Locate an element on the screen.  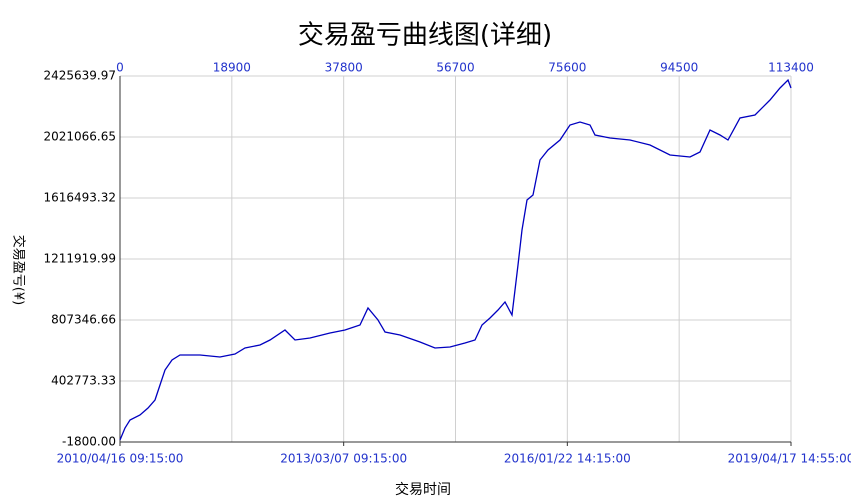
x-axis-title: 交易时间 is located at coordinates (423, 489).